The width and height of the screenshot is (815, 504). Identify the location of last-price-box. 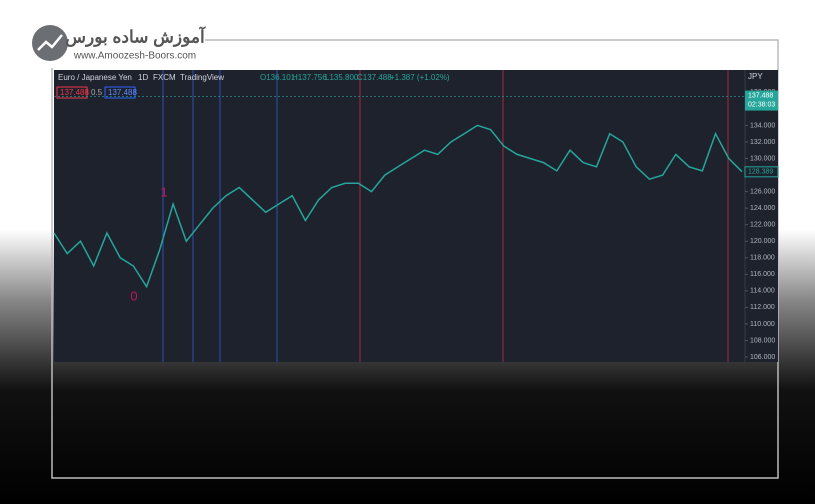
(761, 100).